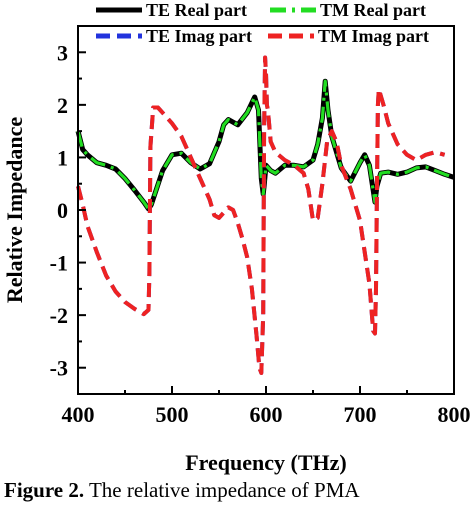  Describe the element at coordinates (59, 315) in the screenshot. I see `y-tick-label: -2` at that location.